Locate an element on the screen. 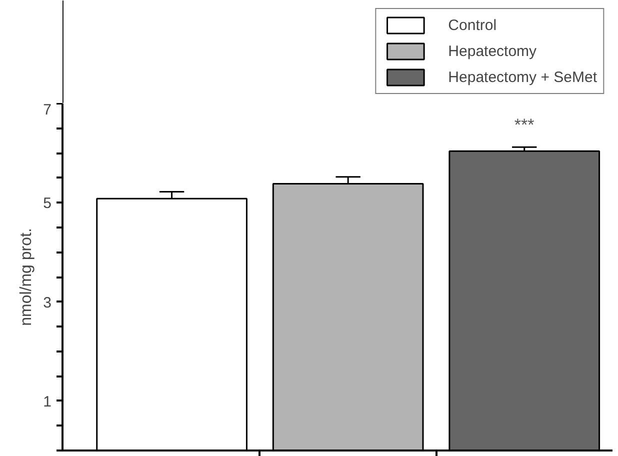 Image resolution: width=618 pixels, height=456 pixels. y-tick-label: 3 is located at coordinates (47, 303).